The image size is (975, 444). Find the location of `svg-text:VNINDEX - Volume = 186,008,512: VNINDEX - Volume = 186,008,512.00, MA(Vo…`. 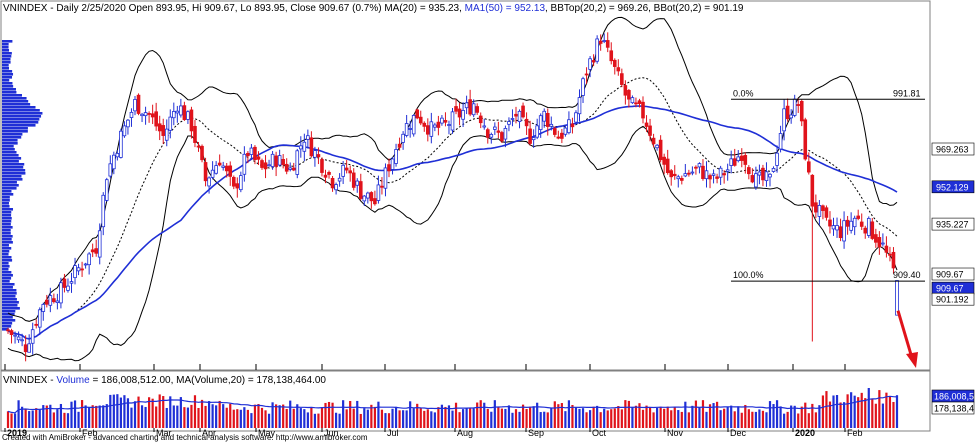

svg-text:VNINDEX - Volume = 186,008,512: VNINDEX - Volume = 186,008,512.00, MA(Vo… is located at coordinates (164, 380).